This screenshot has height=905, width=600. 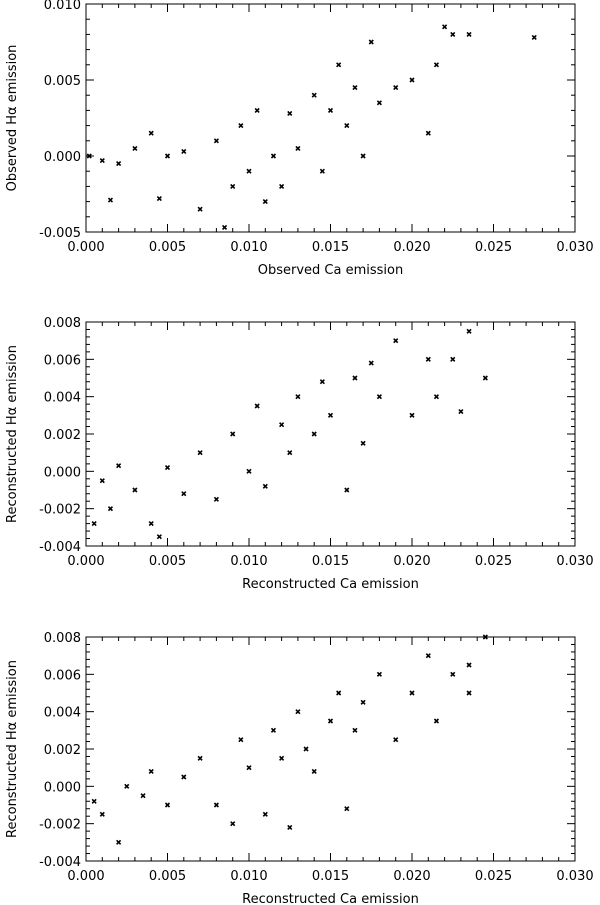 What do you see at coordinates (12, 118) in the screenshot?
I see `y-axis-title: Observed Hα emission` at bounding box center [12, 118].